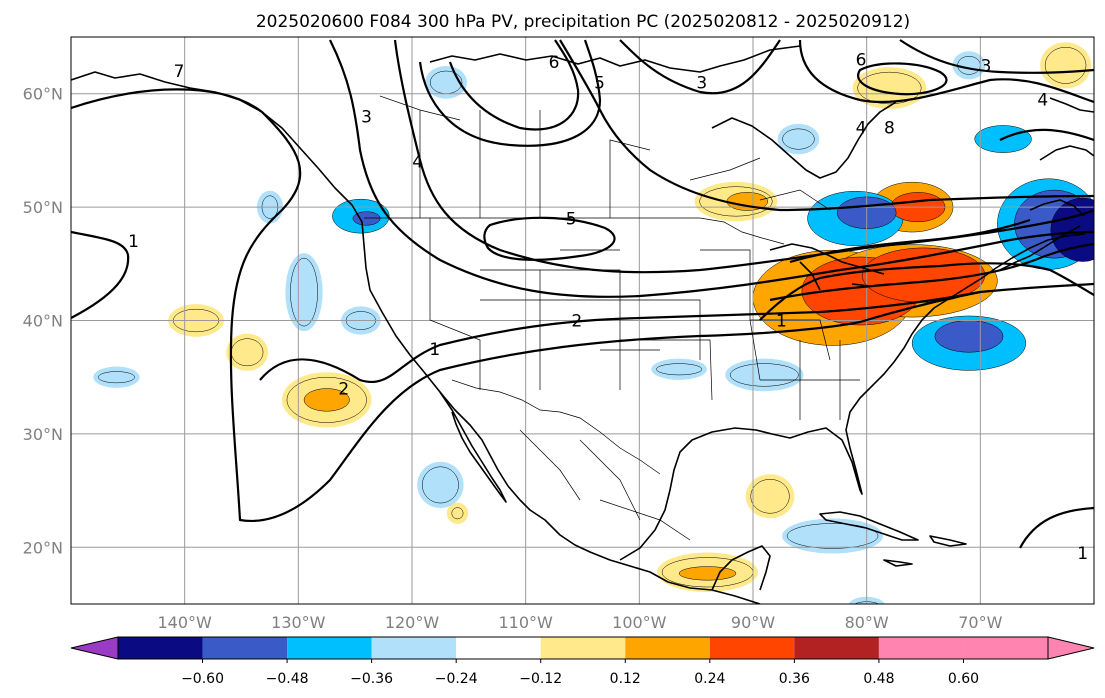 This screenshot has height=698, width=1105. I want to click on colorbar-tick-label: −0.48, so click(287, 679).